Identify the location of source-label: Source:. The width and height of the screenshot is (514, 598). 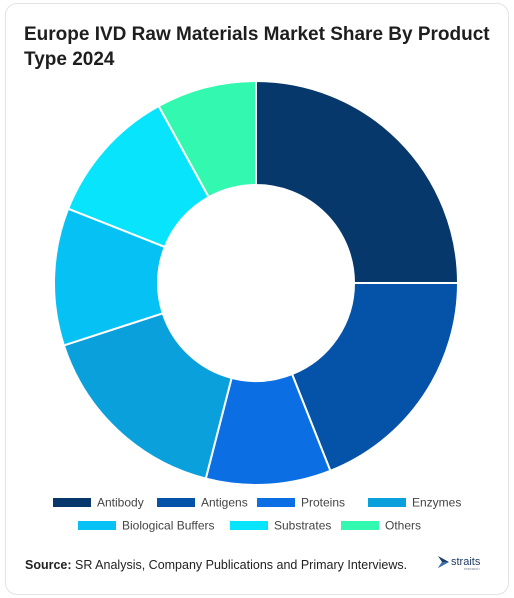
(48, 565).